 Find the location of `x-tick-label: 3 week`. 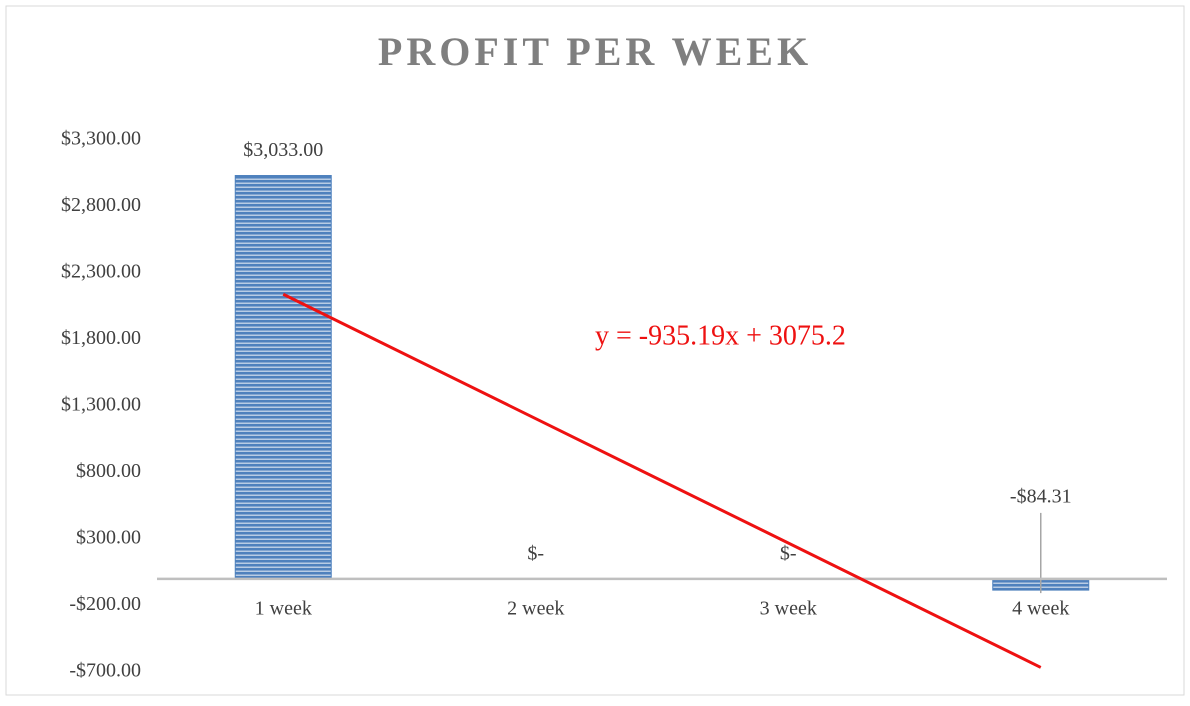

x-tick-label: 3 week is located at coordinates (788, 609).